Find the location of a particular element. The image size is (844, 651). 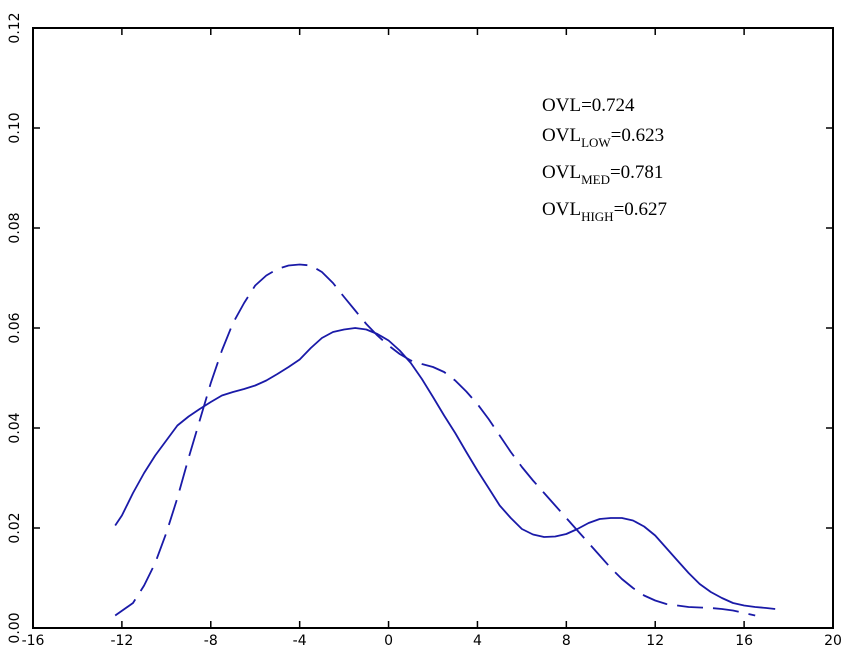

ovl-annotation: OVLMED=0.781 is located at coordinates (602, 174).